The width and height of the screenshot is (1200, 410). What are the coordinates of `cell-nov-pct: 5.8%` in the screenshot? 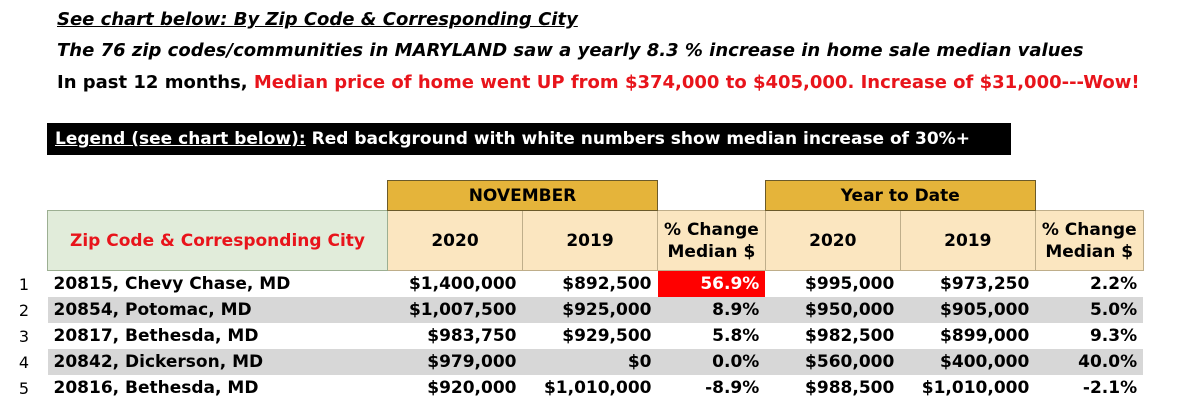 It's located at (736, 335).